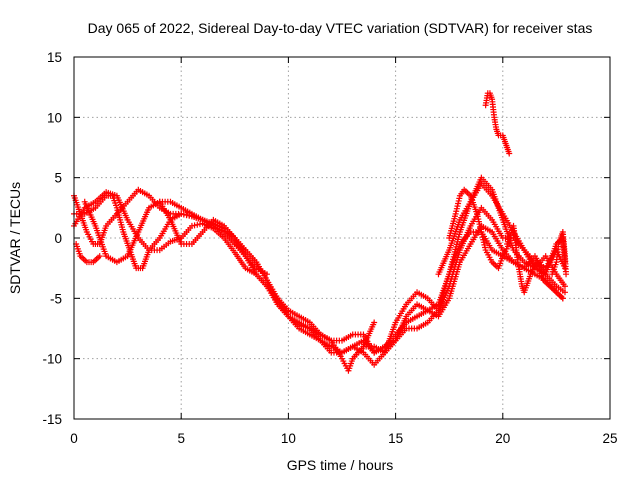 The height and width of the screenshot is (480, 640). What do you see at coordinates (181, 438) in the screenshot?
I see `x-tick-label: 5` at bounding box center [181, 438].